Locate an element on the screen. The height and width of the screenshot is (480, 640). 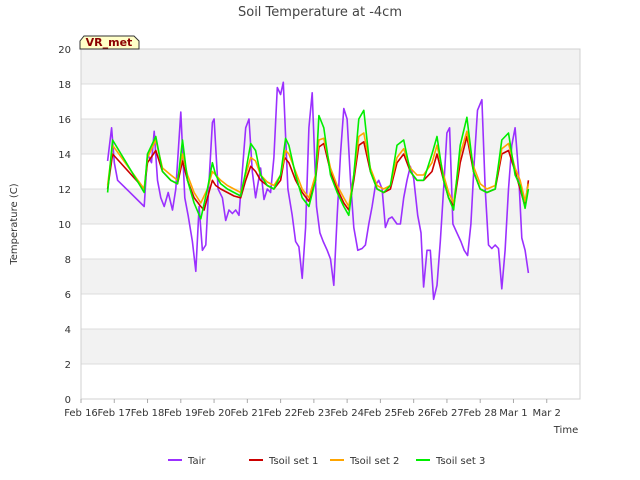
x-tick-label: Feb 18 is located at coordinates (148, 413).